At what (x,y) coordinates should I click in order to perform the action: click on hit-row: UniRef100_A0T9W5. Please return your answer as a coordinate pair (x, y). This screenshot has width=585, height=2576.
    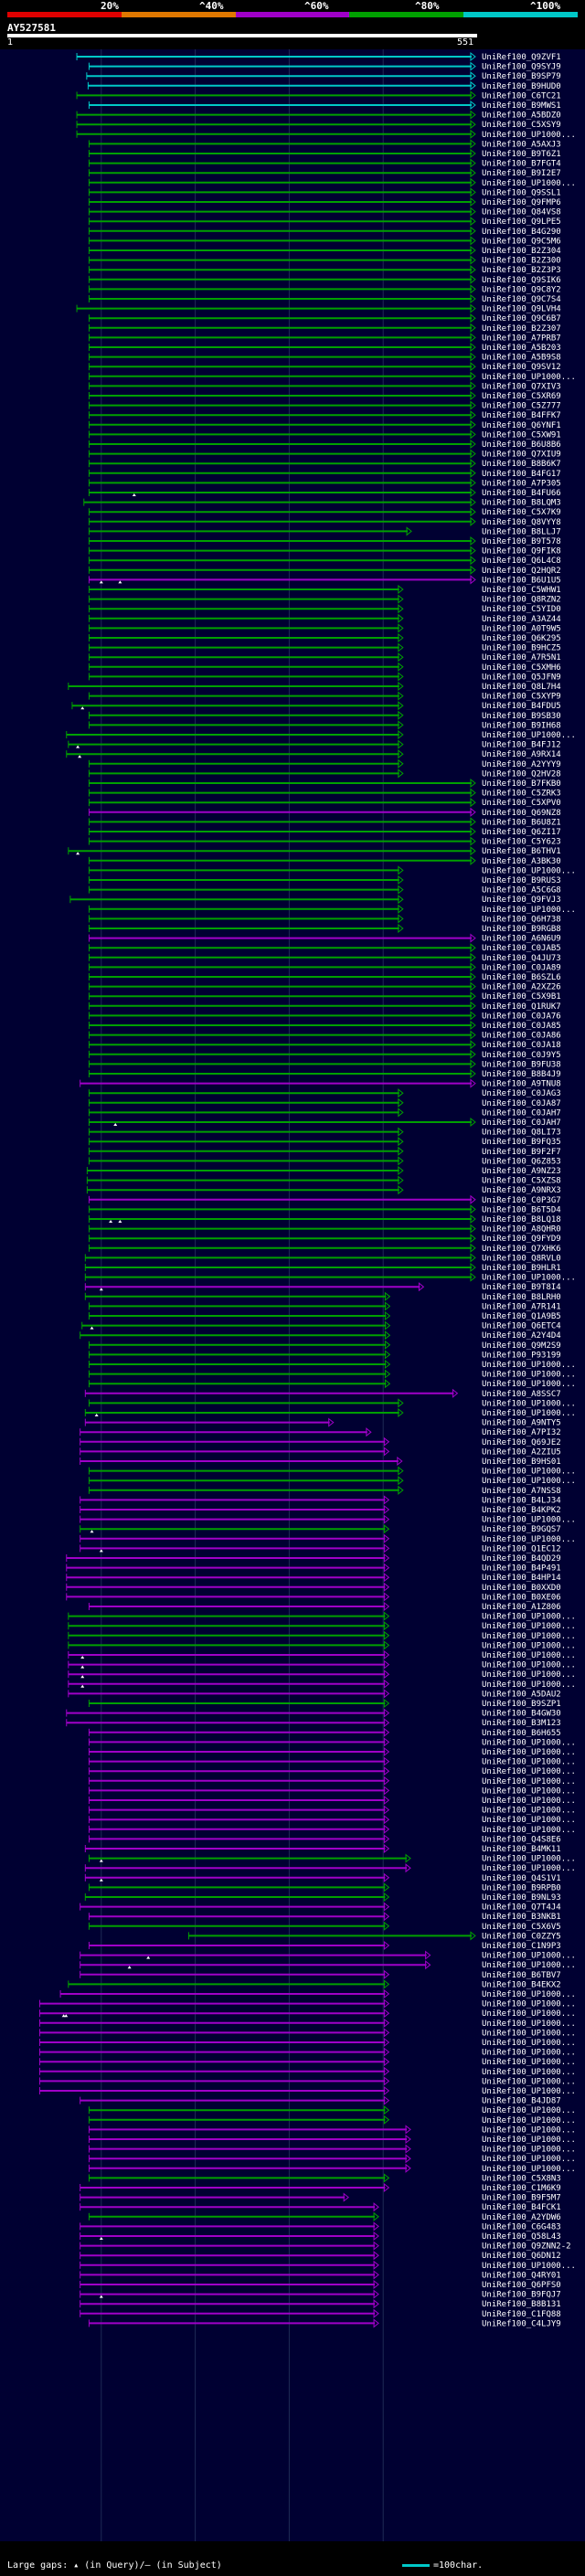
    Looking at the image, I should click on (325, 628).